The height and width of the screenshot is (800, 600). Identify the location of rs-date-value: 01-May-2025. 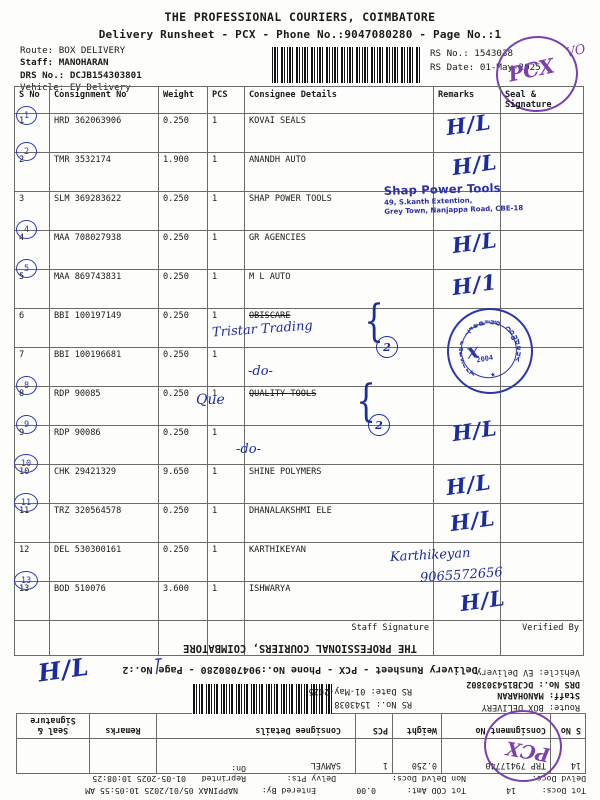
(337, 691).